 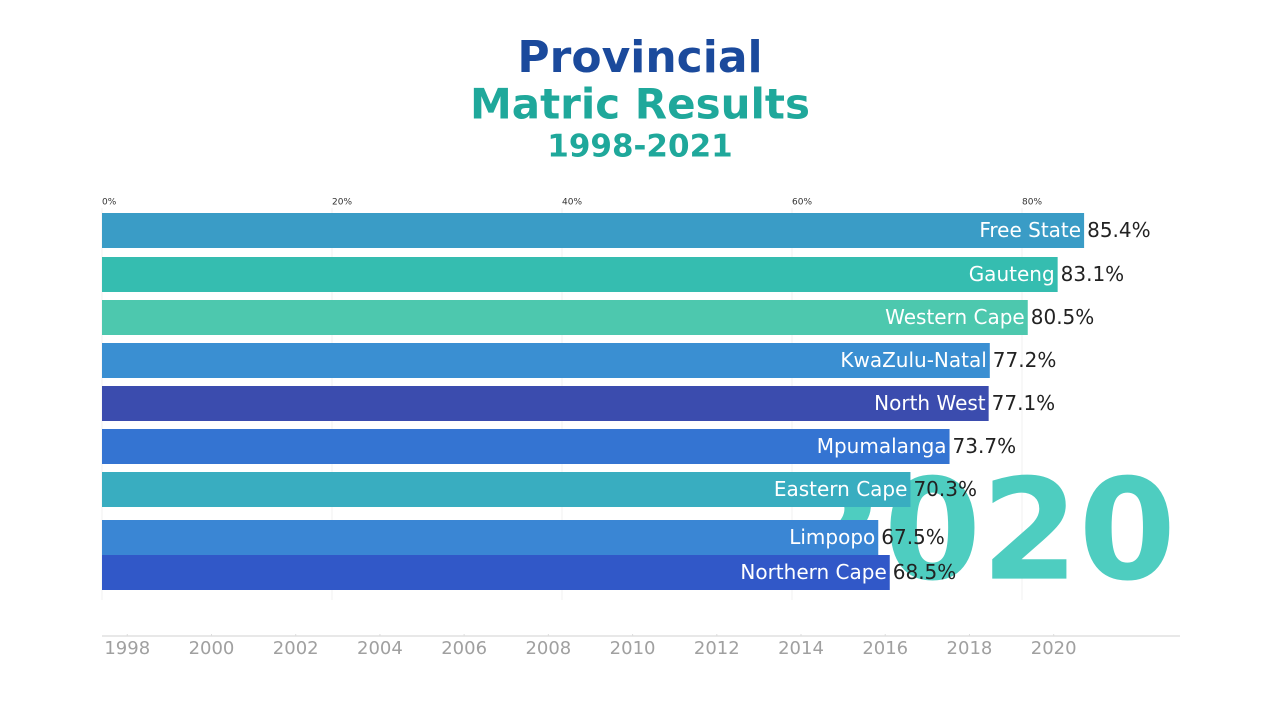 What do you see at coordinates (639, 147) in the screenshot?
I see `chart-period: 1998-2021` at bounding box center [639, 147].